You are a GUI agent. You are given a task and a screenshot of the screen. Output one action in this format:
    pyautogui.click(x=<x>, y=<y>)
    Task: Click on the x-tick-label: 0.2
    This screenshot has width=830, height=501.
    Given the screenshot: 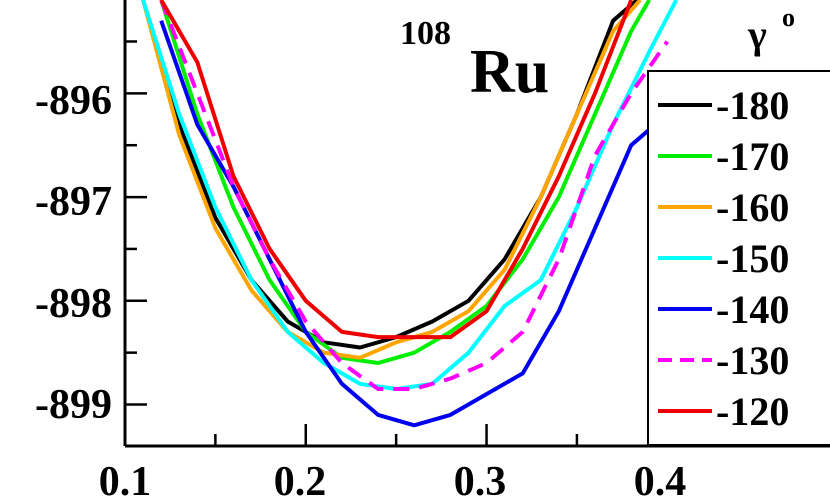 What is the action you would take?
    pyautogui.click(x=300, y=480)
    